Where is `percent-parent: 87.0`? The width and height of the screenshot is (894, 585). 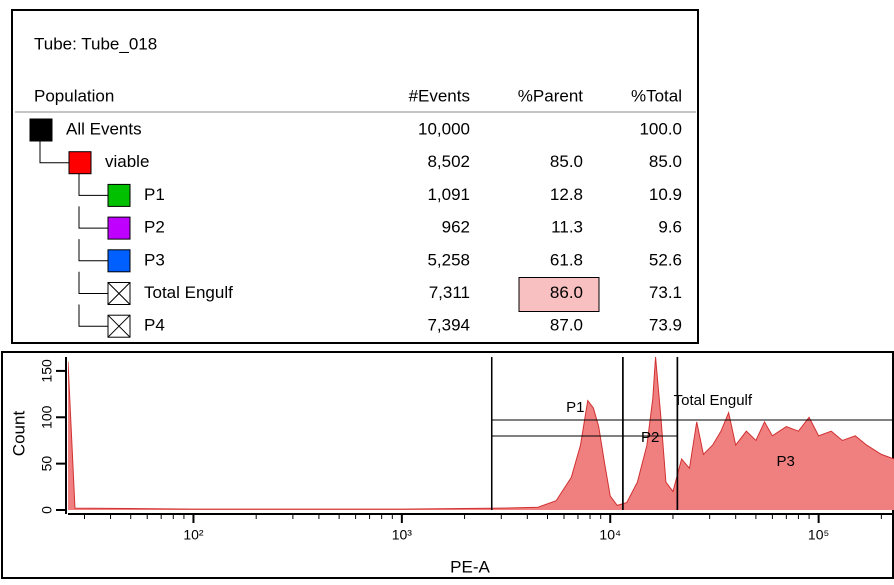
percent-parent: 87.0 is located at coordinates (566, 325).